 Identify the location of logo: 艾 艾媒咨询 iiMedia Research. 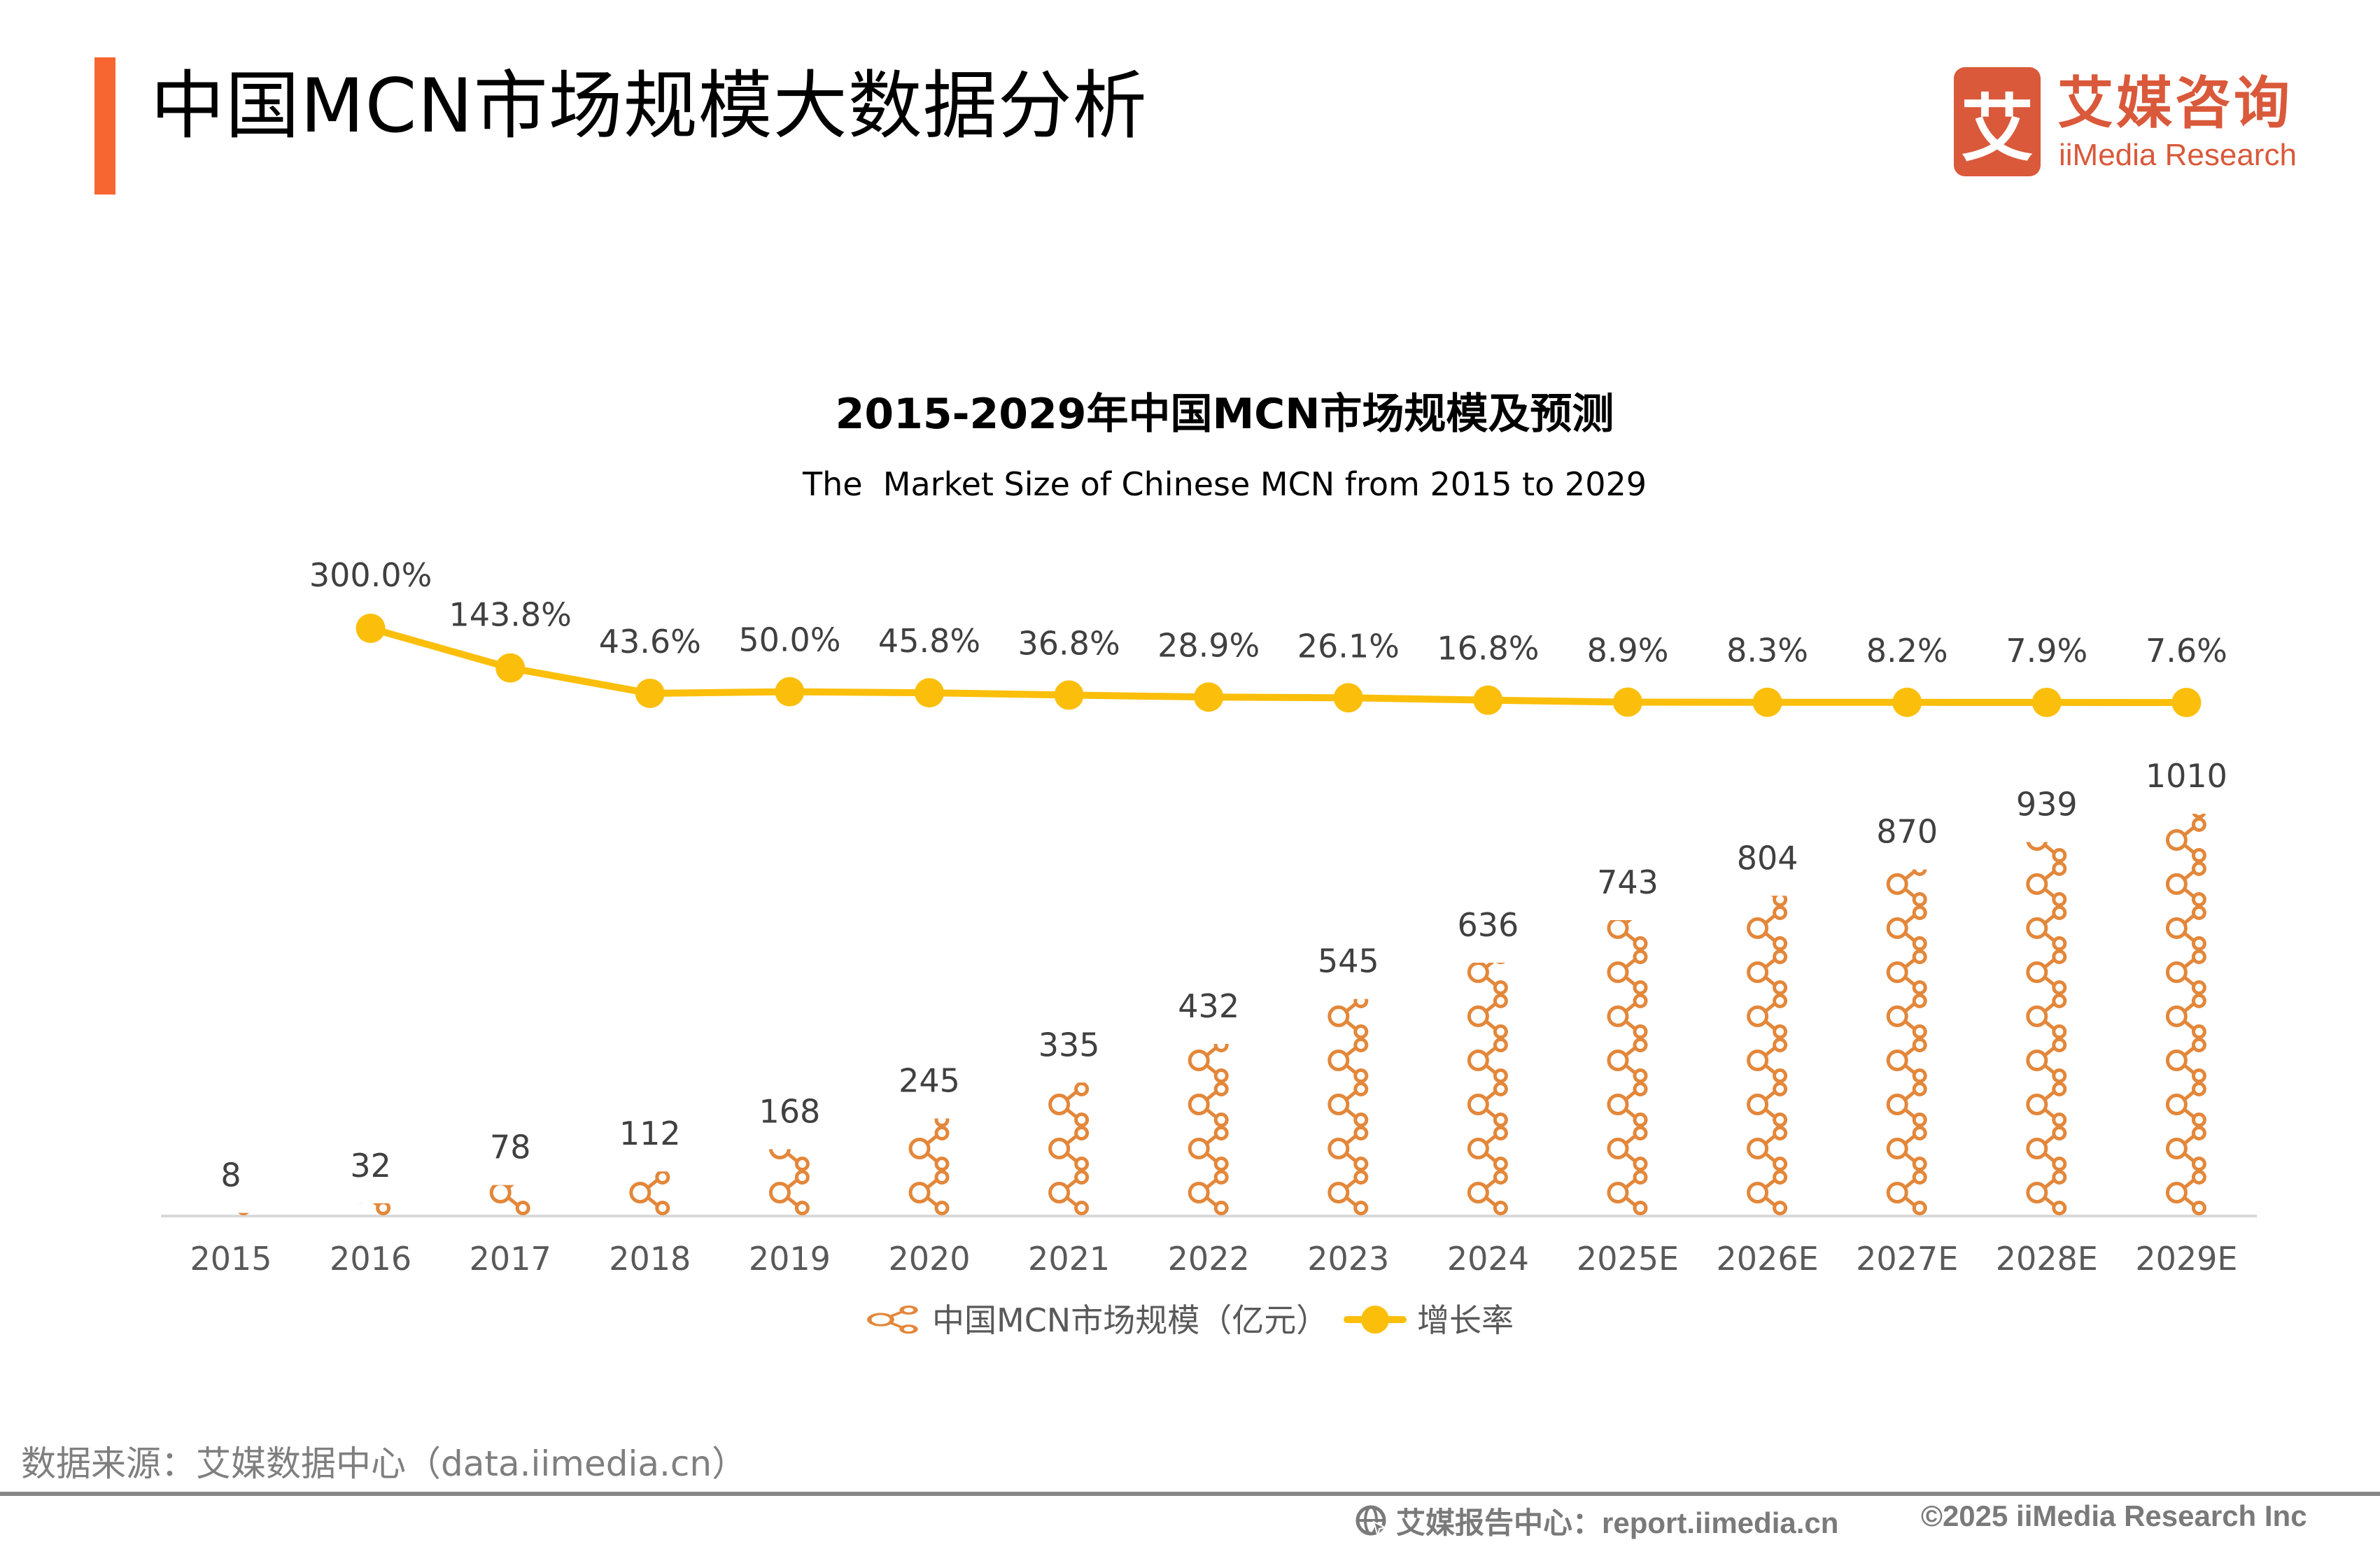
(2150, 123).